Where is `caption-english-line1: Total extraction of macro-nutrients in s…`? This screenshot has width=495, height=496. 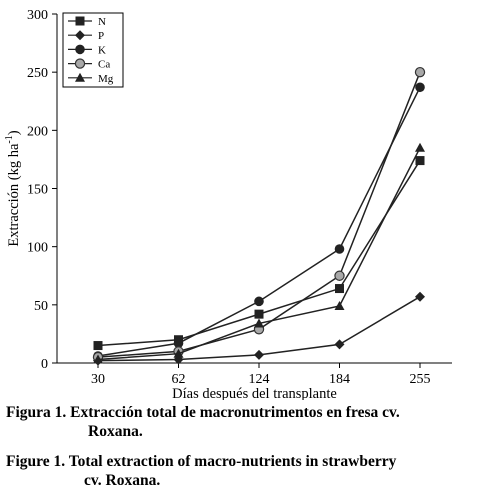 caption-english-line1: Total extraction of macro-nutrients in s… is located at coordinates (232, 461).